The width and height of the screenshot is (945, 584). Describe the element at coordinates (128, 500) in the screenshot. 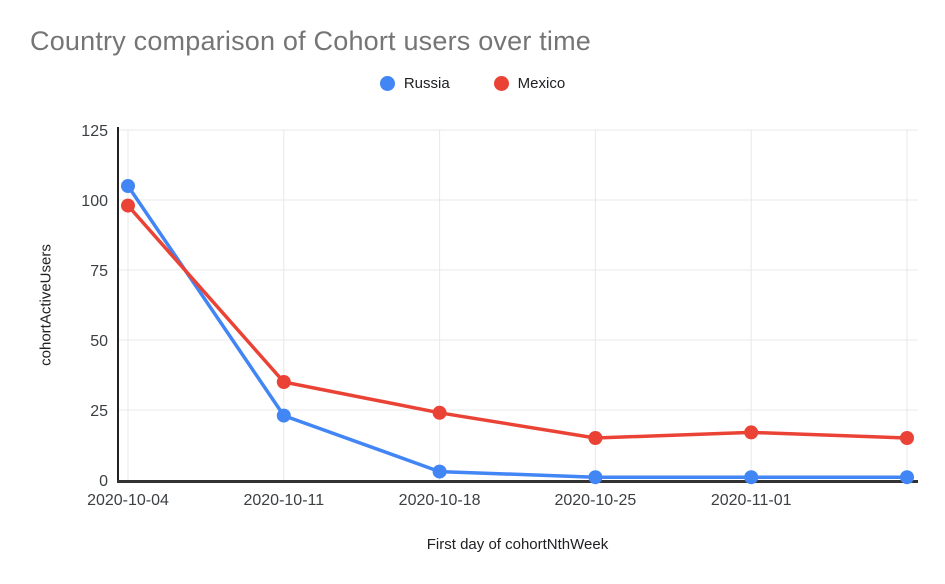

I see `svg-text: 2020-10-04` at that location.